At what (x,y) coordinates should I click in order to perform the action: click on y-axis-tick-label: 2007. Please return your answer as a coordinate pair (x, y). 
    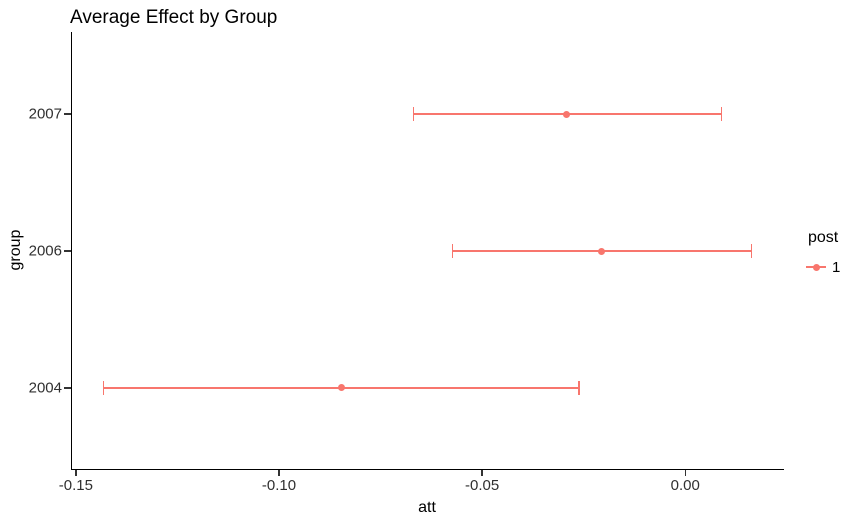
    Looking at the image, I should click on (45, 114).